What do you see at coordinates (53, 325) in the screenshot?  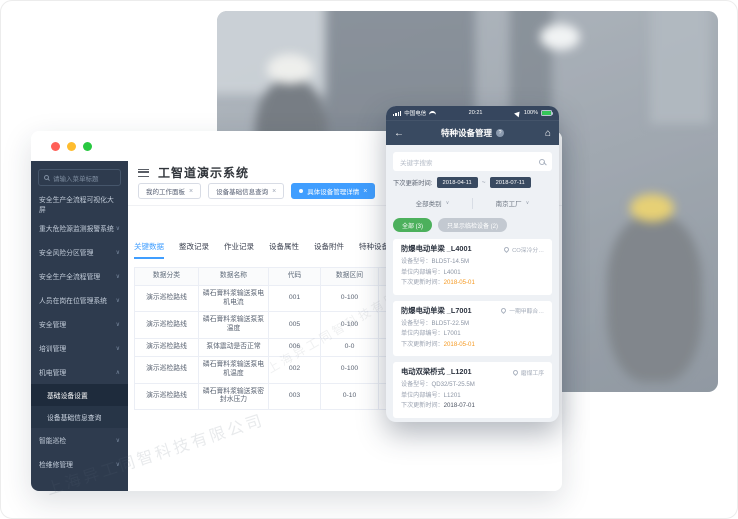 I see `sidebar-item-label: 安全管理` at bounding box center [53, 325].